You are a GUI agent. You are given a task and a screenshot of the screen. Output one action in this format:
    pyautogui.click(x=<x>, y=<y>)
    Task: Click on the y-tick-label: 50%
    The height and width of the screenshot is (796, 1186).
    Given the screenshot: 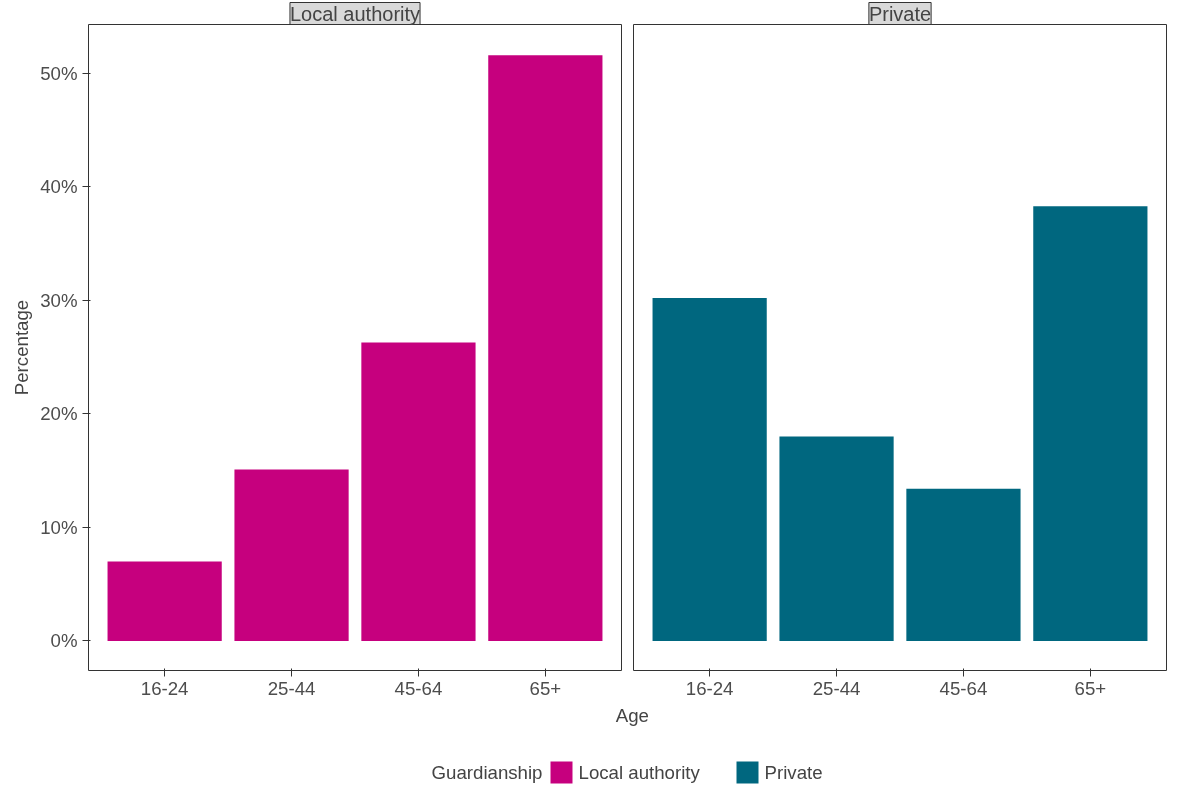 What is the action you would take?
    pyautogui.click(x=59, y=73)
    